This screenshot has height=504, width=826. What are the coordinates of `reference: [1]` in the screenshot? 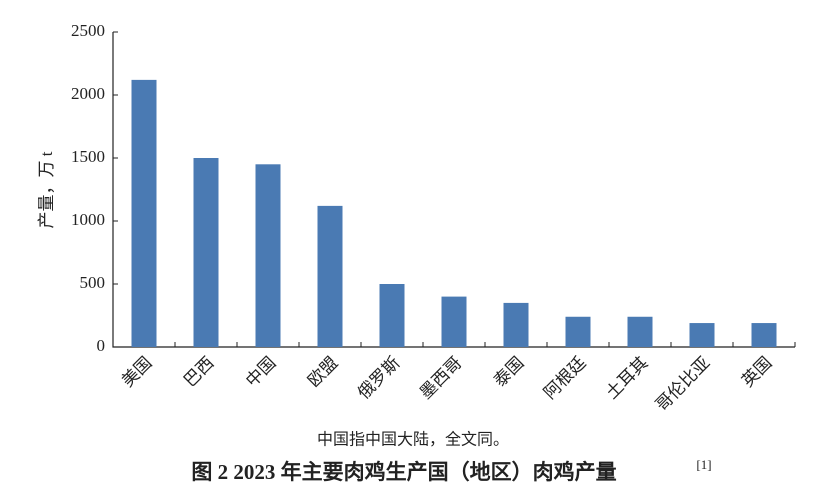 It's located at (703, 464).